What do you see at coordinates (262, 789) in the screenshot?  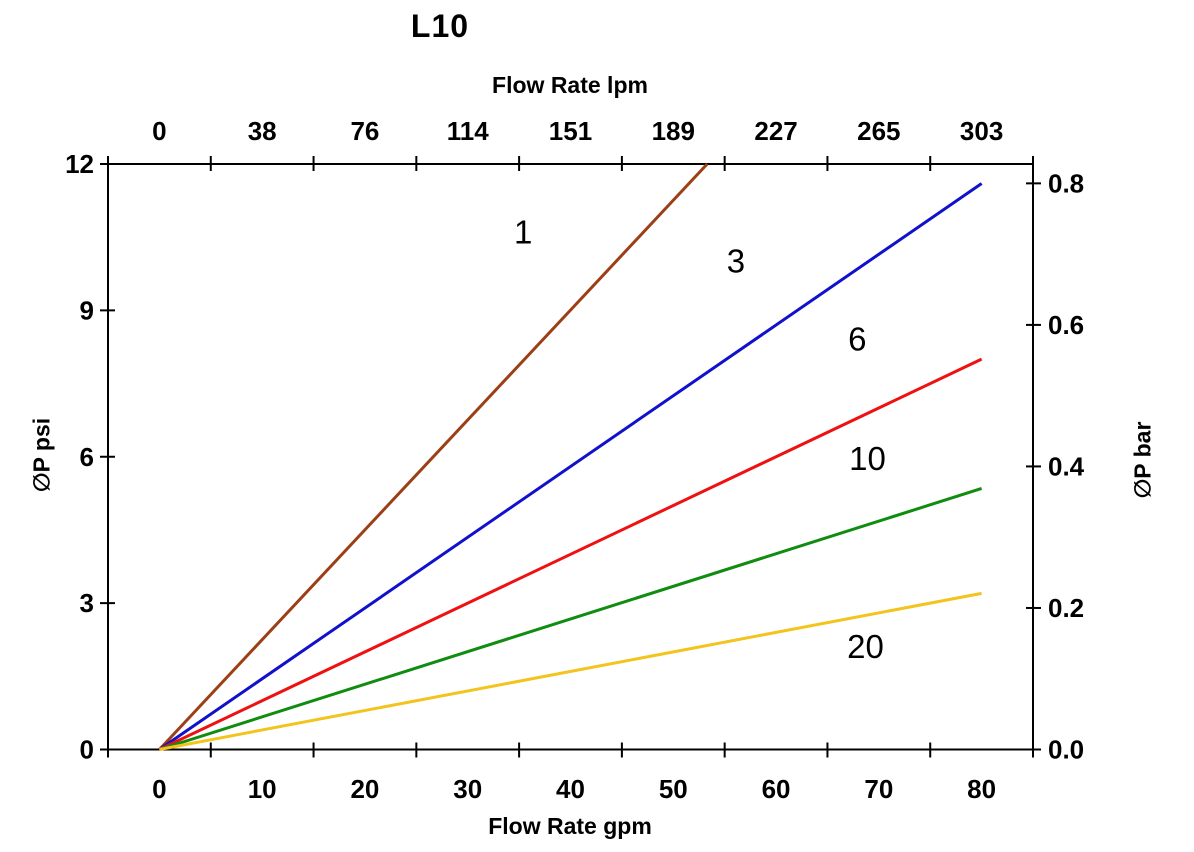 I see `bottom-tick-label: 10` at bounding box center [262, 789].